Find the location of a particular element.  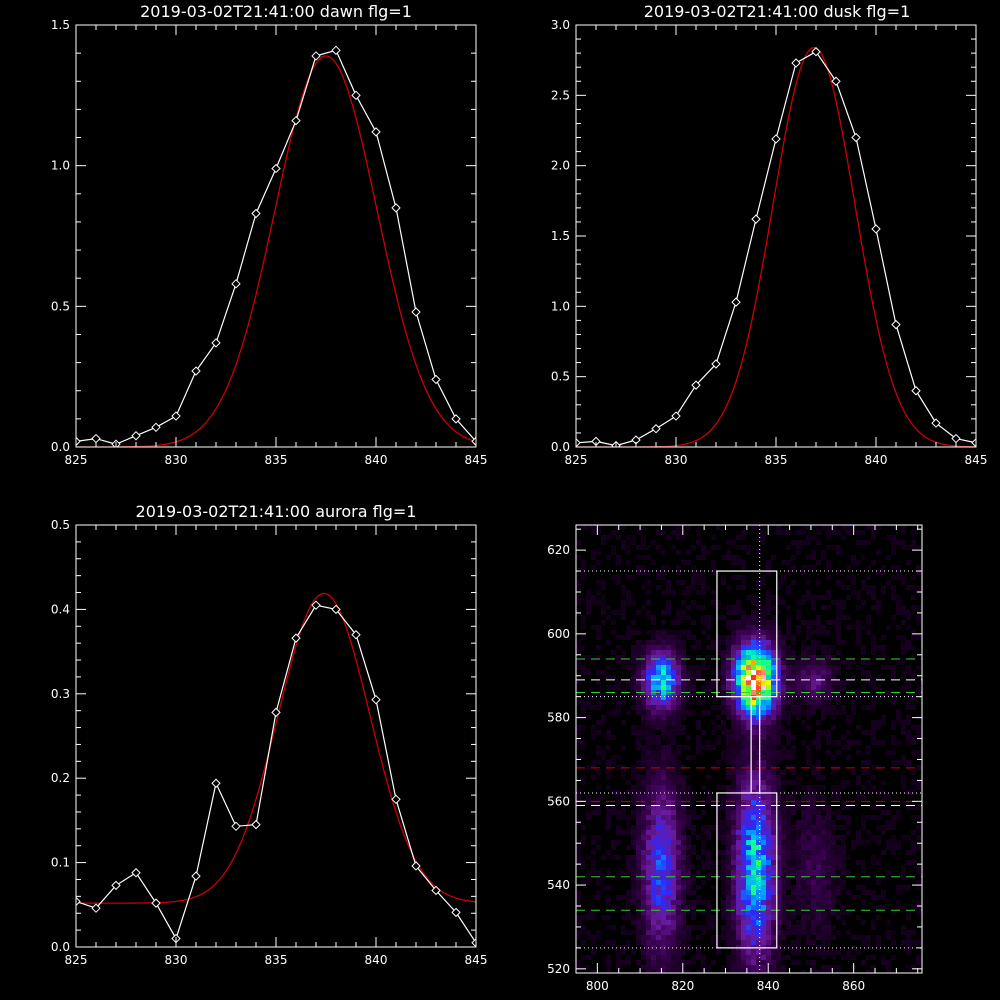

aurora-panel-title: 2019-03-02T21:41:00 aurora flg=1 is located at coordinates (276, 511).